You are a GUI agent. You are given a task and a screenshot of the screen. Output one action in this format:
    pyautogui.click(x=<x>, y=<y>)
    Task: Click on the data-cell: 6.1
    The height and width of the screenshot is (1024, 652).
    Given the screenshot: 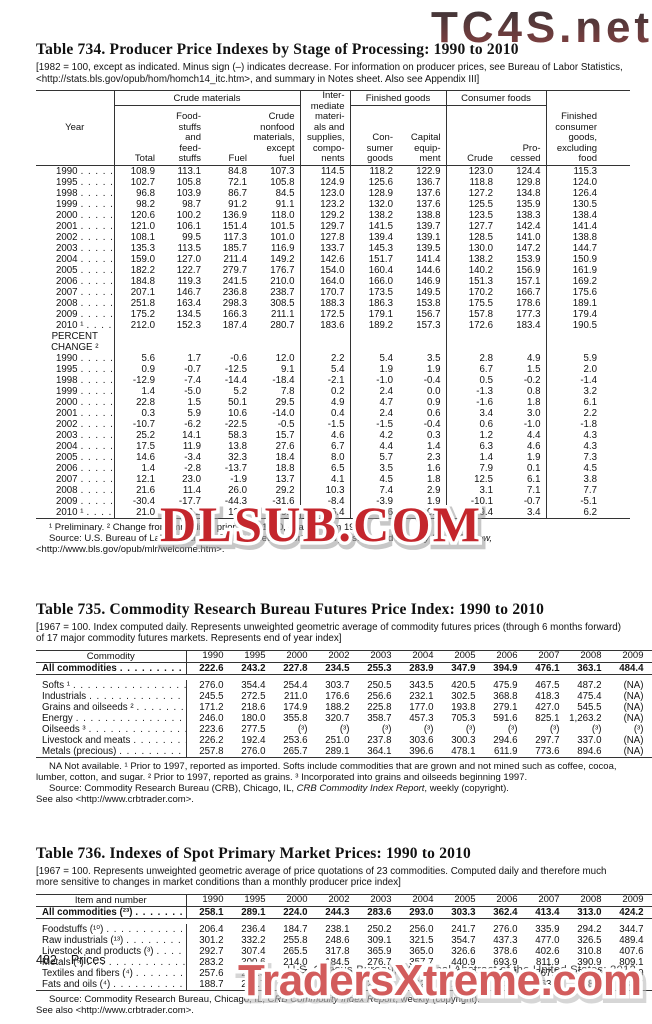 What is the action you would take?
    pyautogui.click(x=522, y=479)
    